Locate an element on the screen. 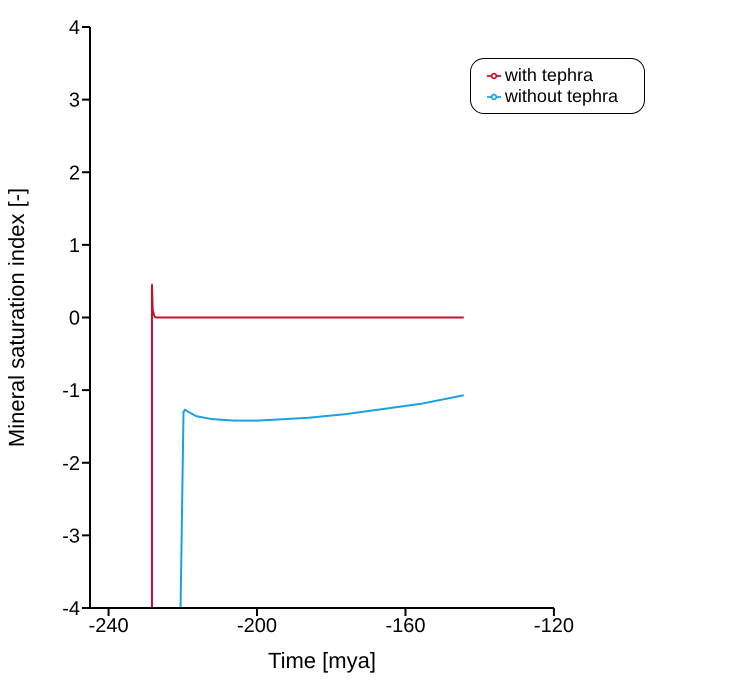  legend-label: with tephra is located at coordinates (548, 75).